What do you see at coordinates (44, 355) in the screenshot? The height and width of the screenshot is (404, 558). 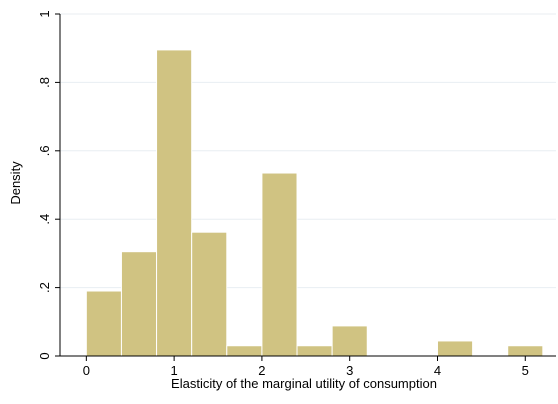 I see `y-tick-label-0: 0` at bounding box center [44, 355].